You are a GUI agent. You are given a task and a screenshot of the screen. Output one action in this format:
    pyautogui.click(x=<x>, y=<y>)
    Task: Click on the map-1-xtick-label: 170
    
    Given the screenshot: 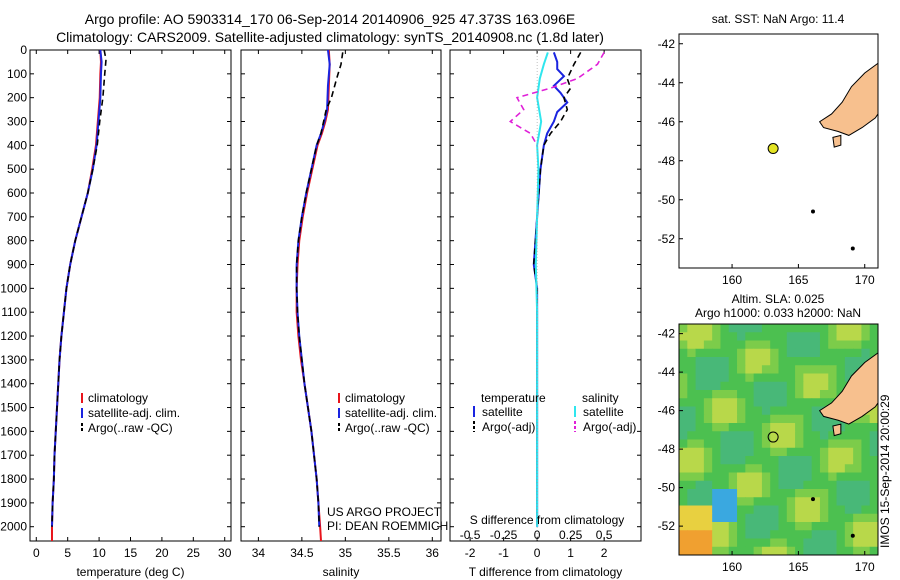 What is the action you would take?
    pyautogui.click(x=865, y=567)
    